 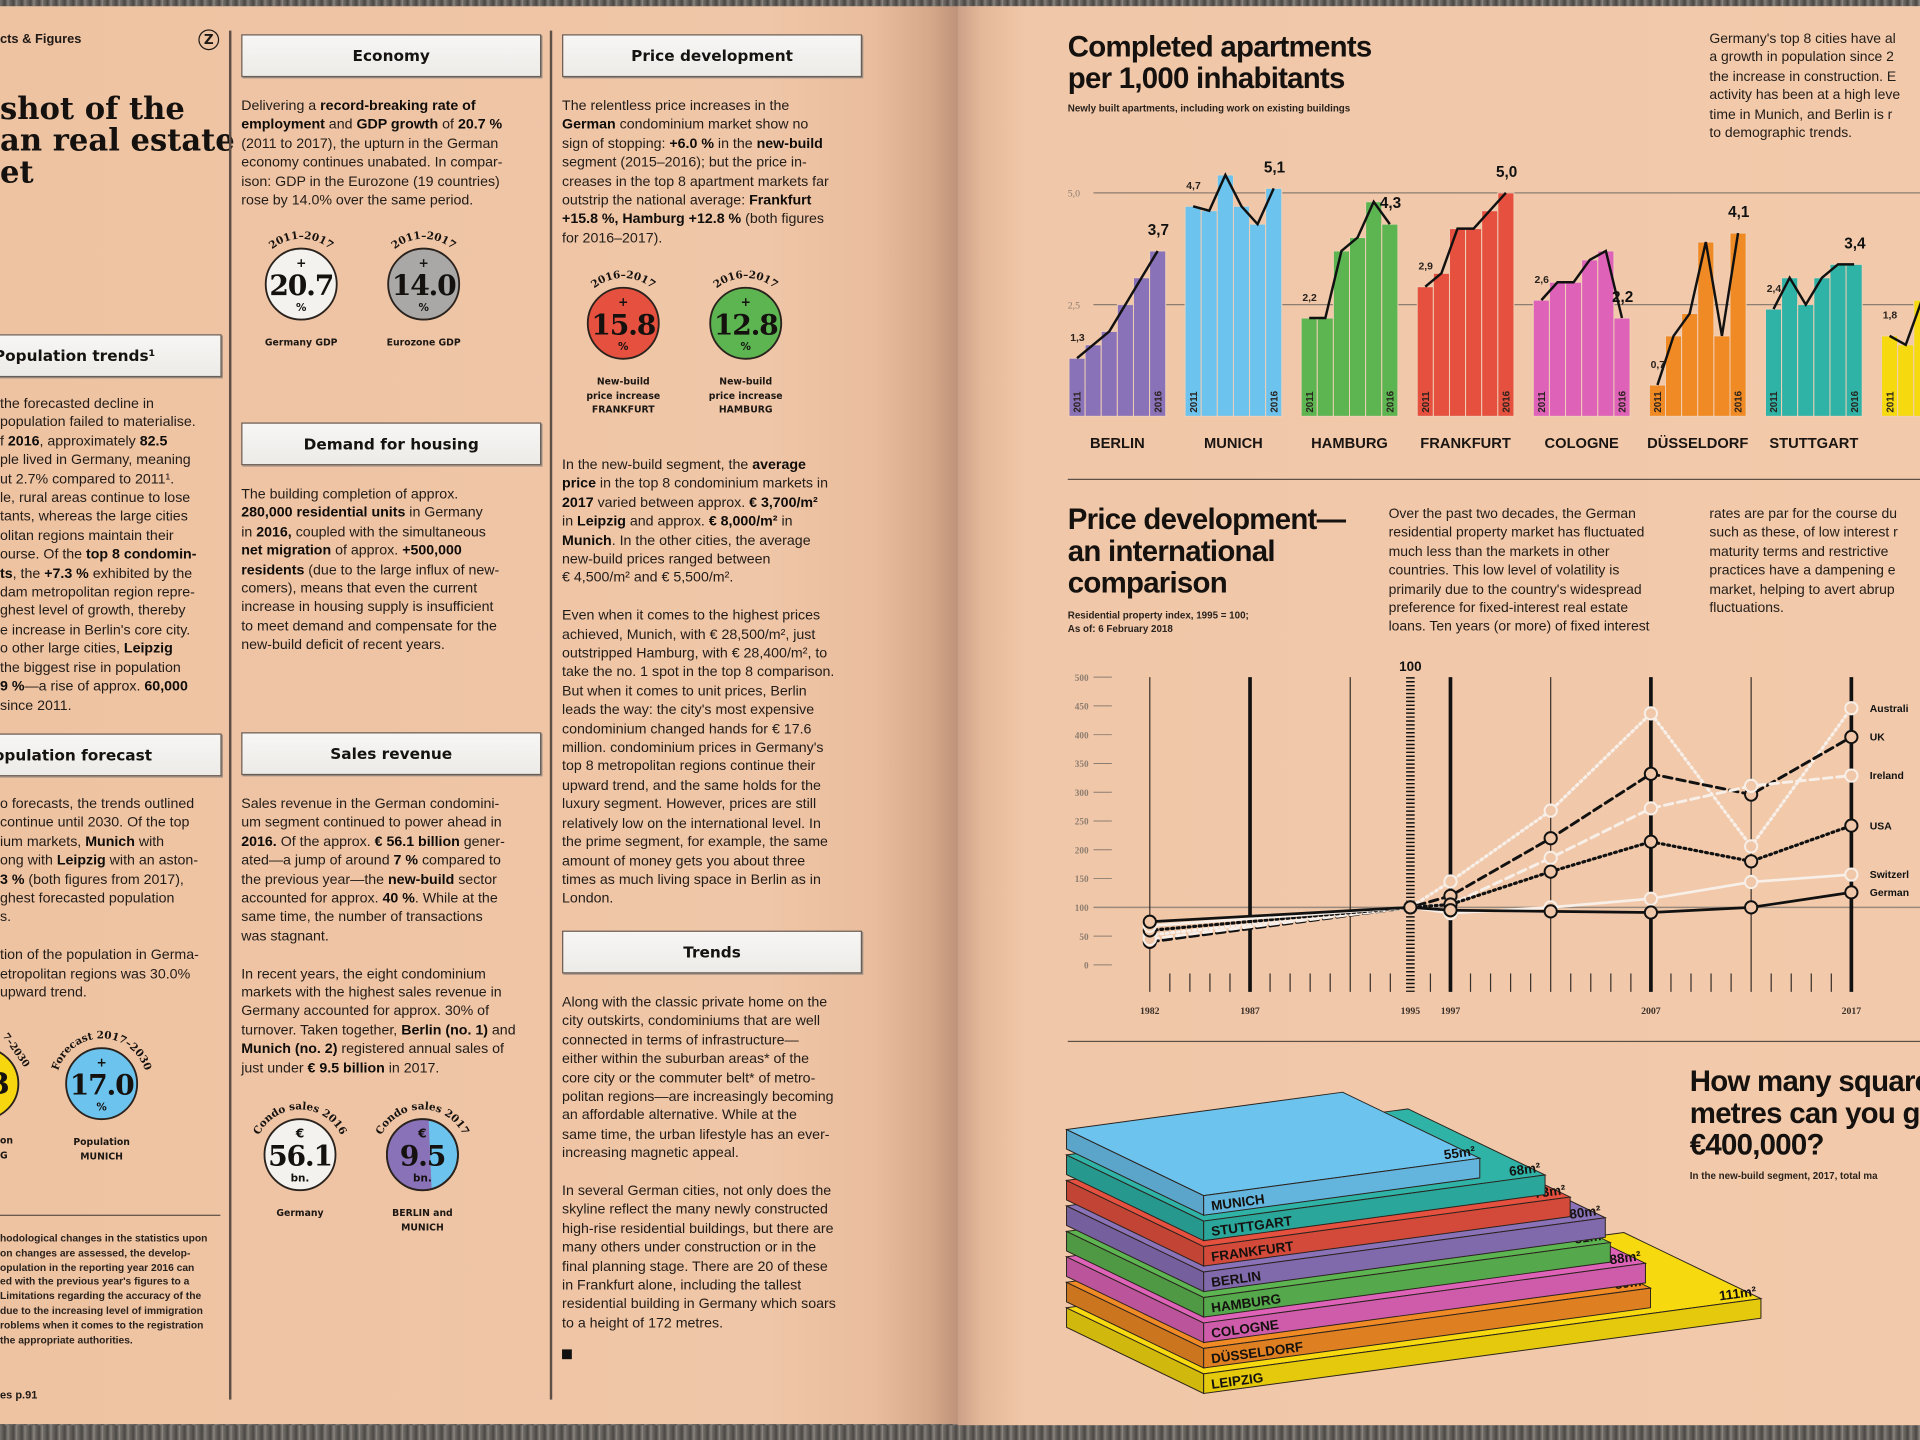 What do you see at coordinates (28, 860) in the screenshot?
I see `text-run: ong with` at bounding box center [28, 860].